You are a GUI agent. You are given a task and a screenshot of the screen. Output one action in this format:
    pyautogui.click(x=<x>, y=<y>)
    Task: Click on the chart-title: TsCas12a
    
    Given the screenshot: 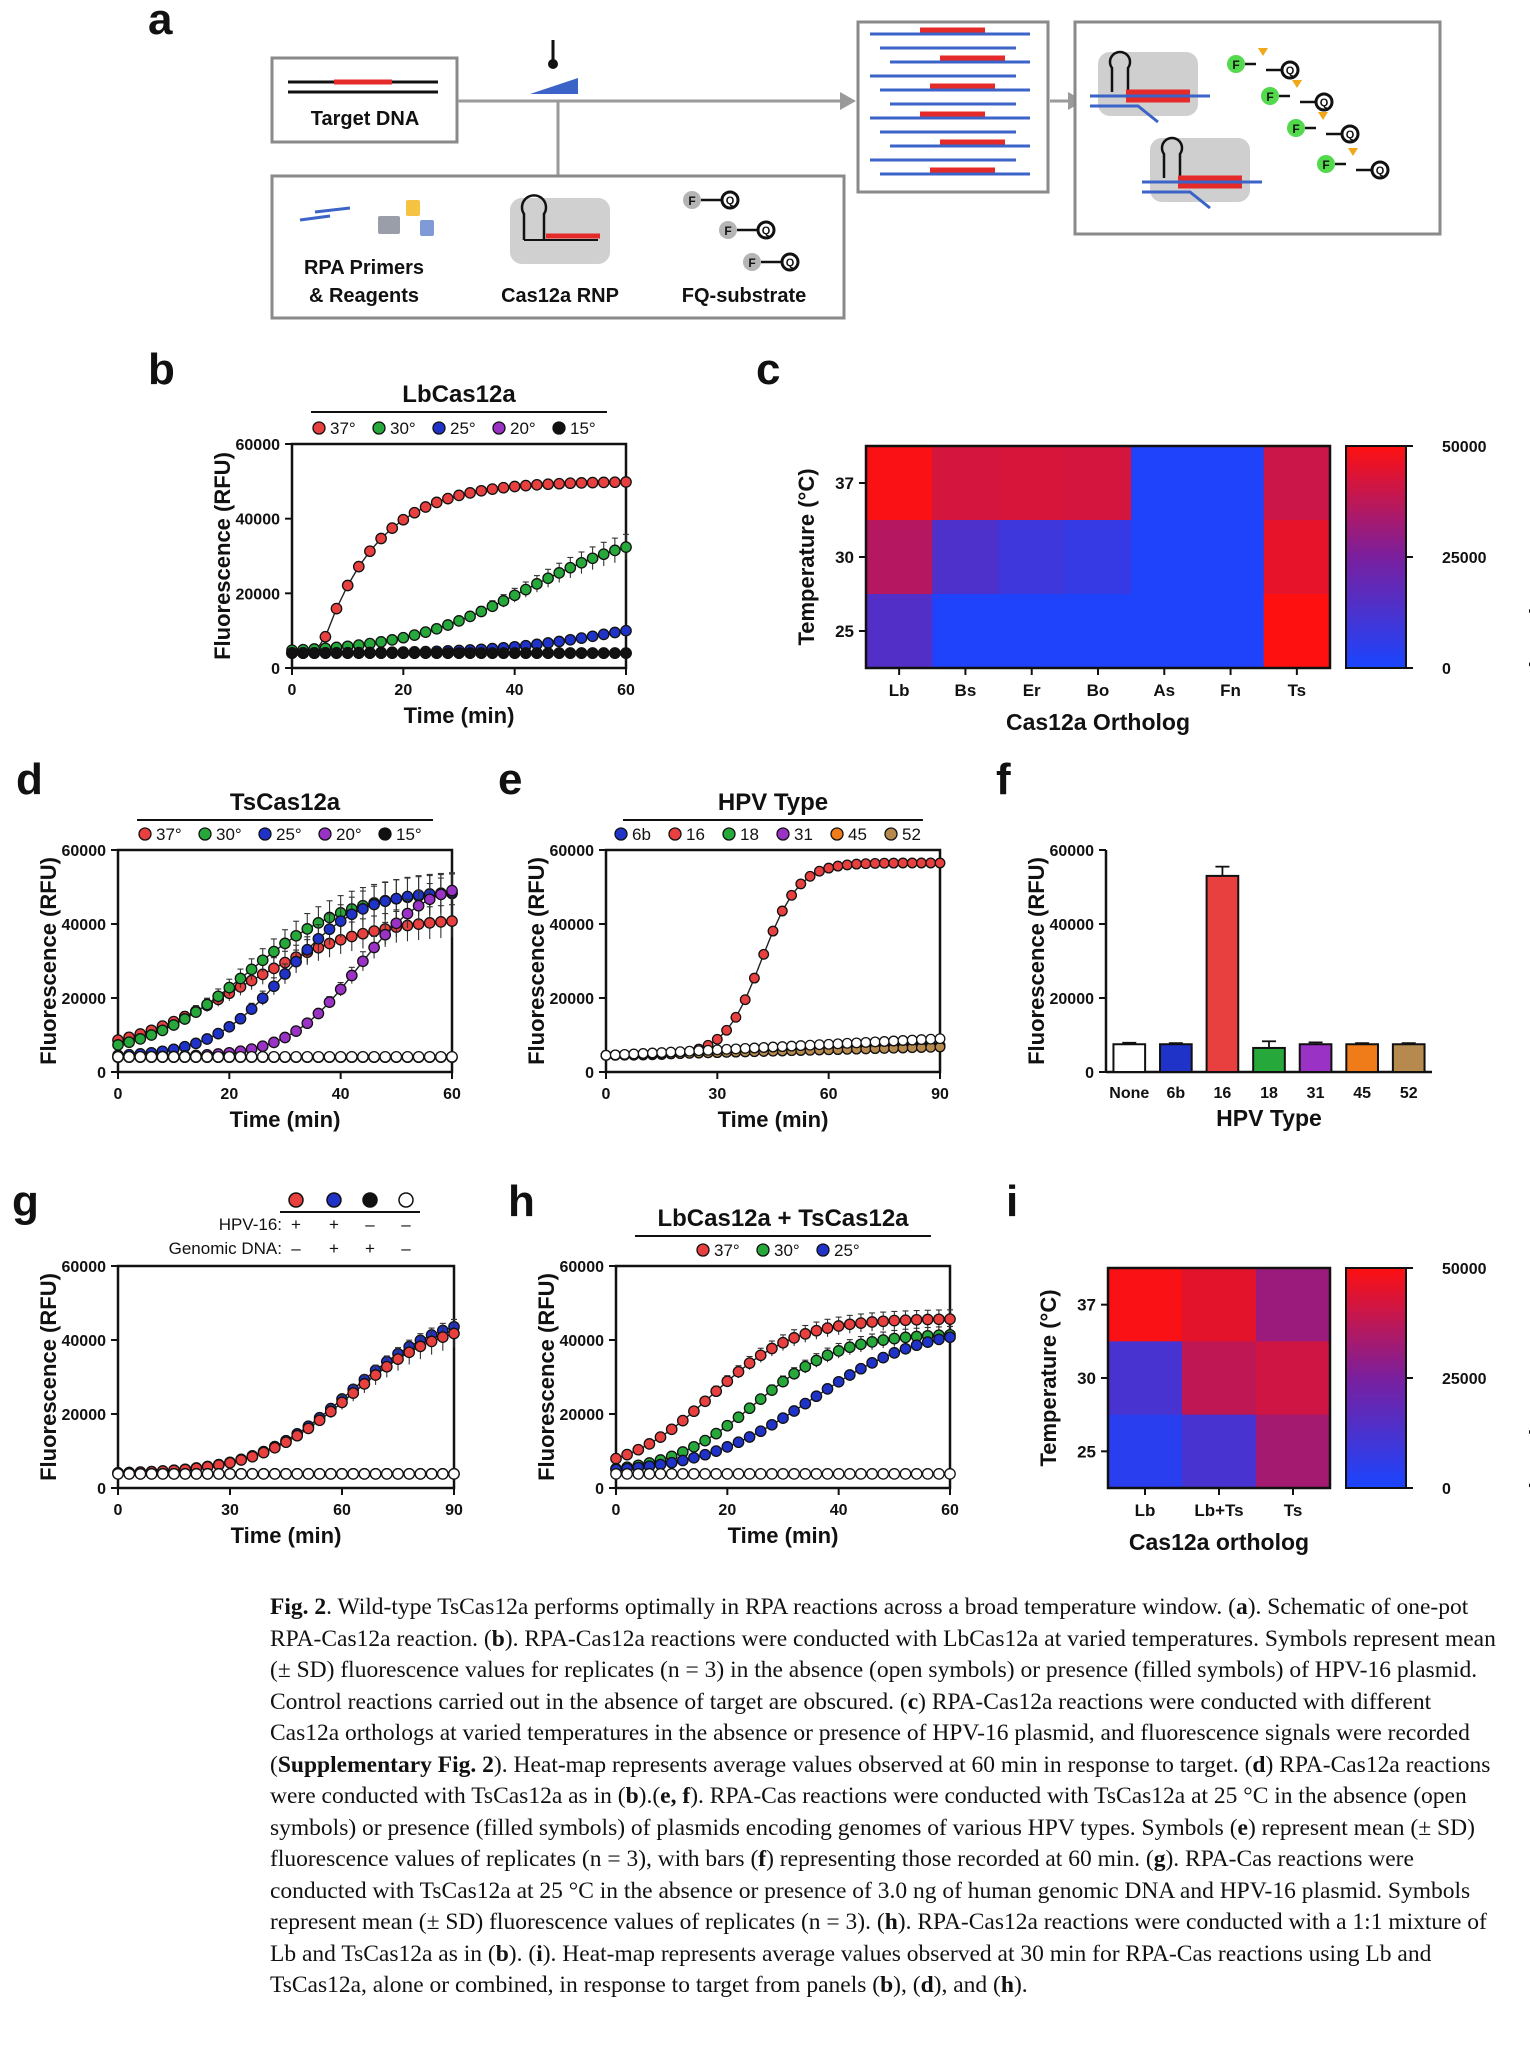 What is the action you would take?
    pyautogui.click(x=285, y=802)
    